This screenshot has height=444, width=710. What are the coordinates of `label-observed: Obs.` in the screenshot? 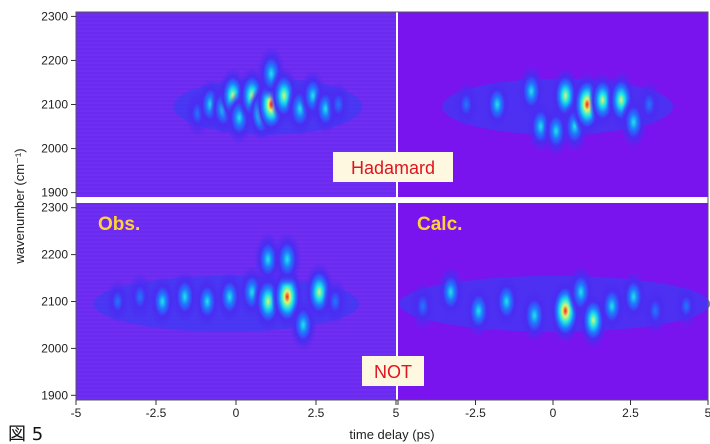 It's located at (119, 224).